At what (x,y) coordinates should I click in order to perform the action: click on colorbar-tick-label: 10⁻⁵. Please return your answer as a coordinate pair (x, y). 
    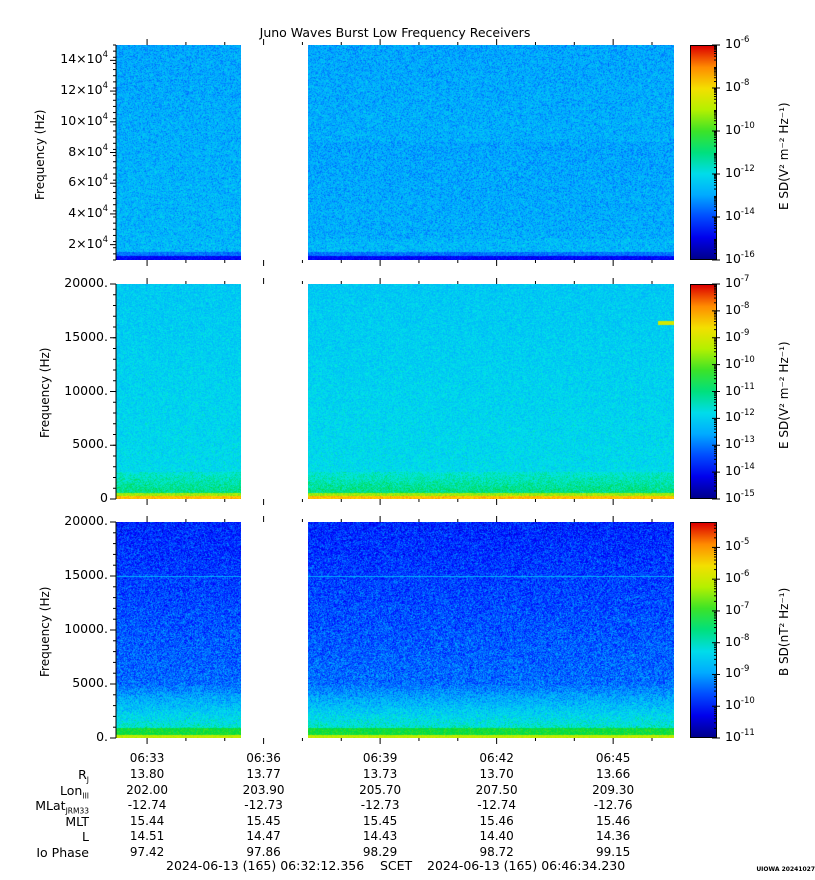
    Looking at the image, I should click on (737, 545).